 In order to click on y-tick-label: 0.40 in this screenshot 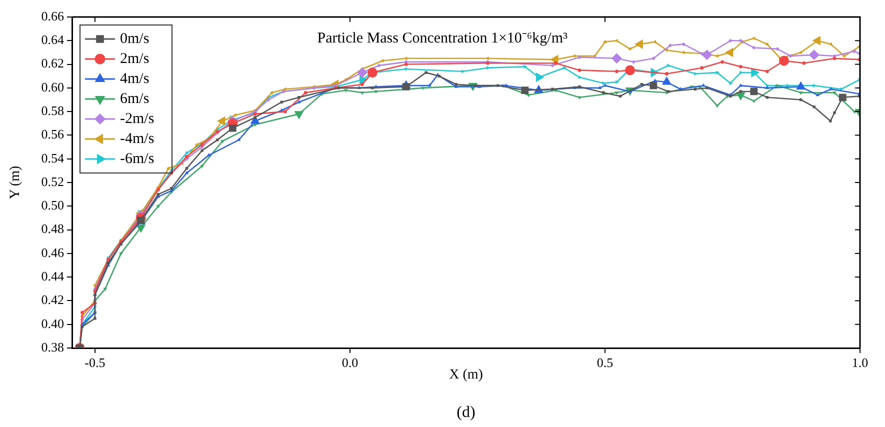, I will do `click(52, 323)`.